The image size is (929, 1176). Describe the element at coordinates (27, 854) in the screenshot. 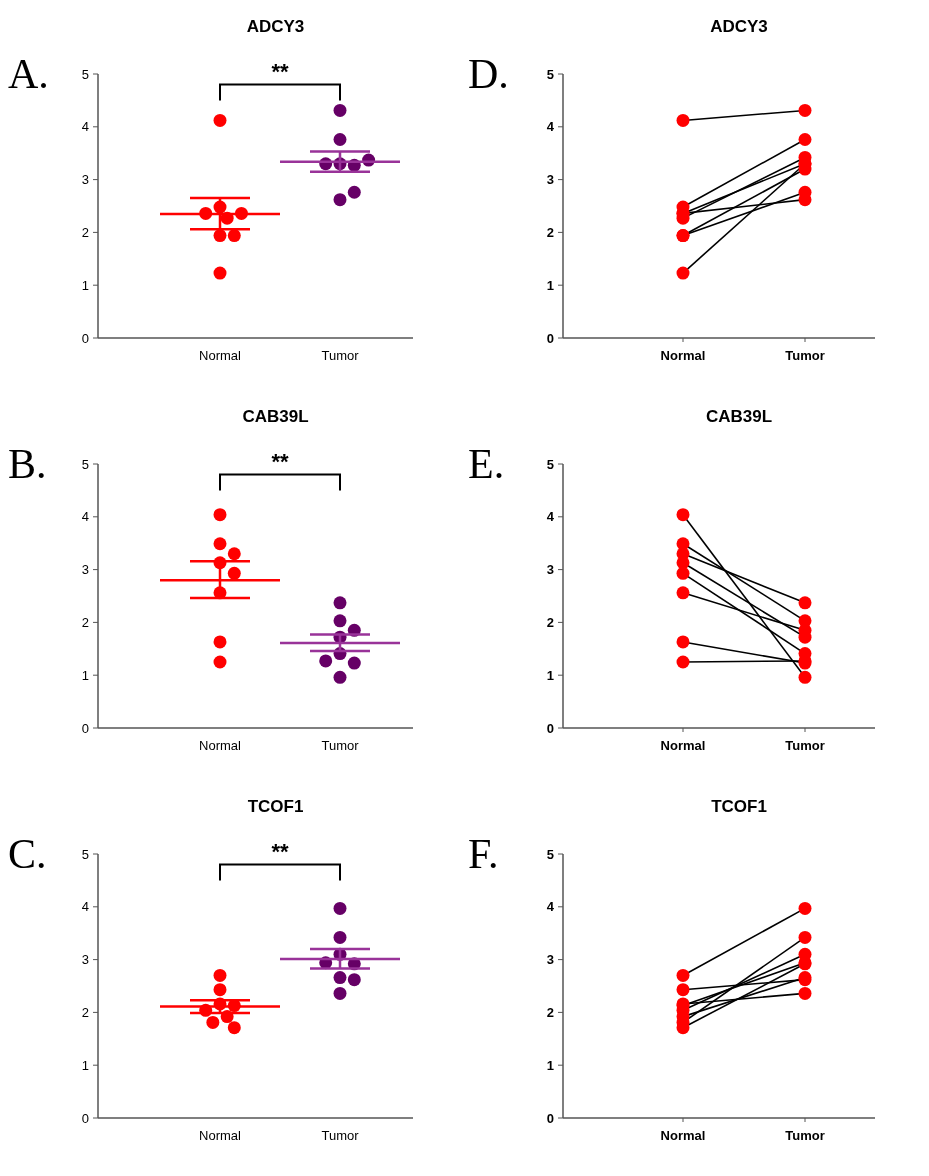

I see `text: C.` at that location.